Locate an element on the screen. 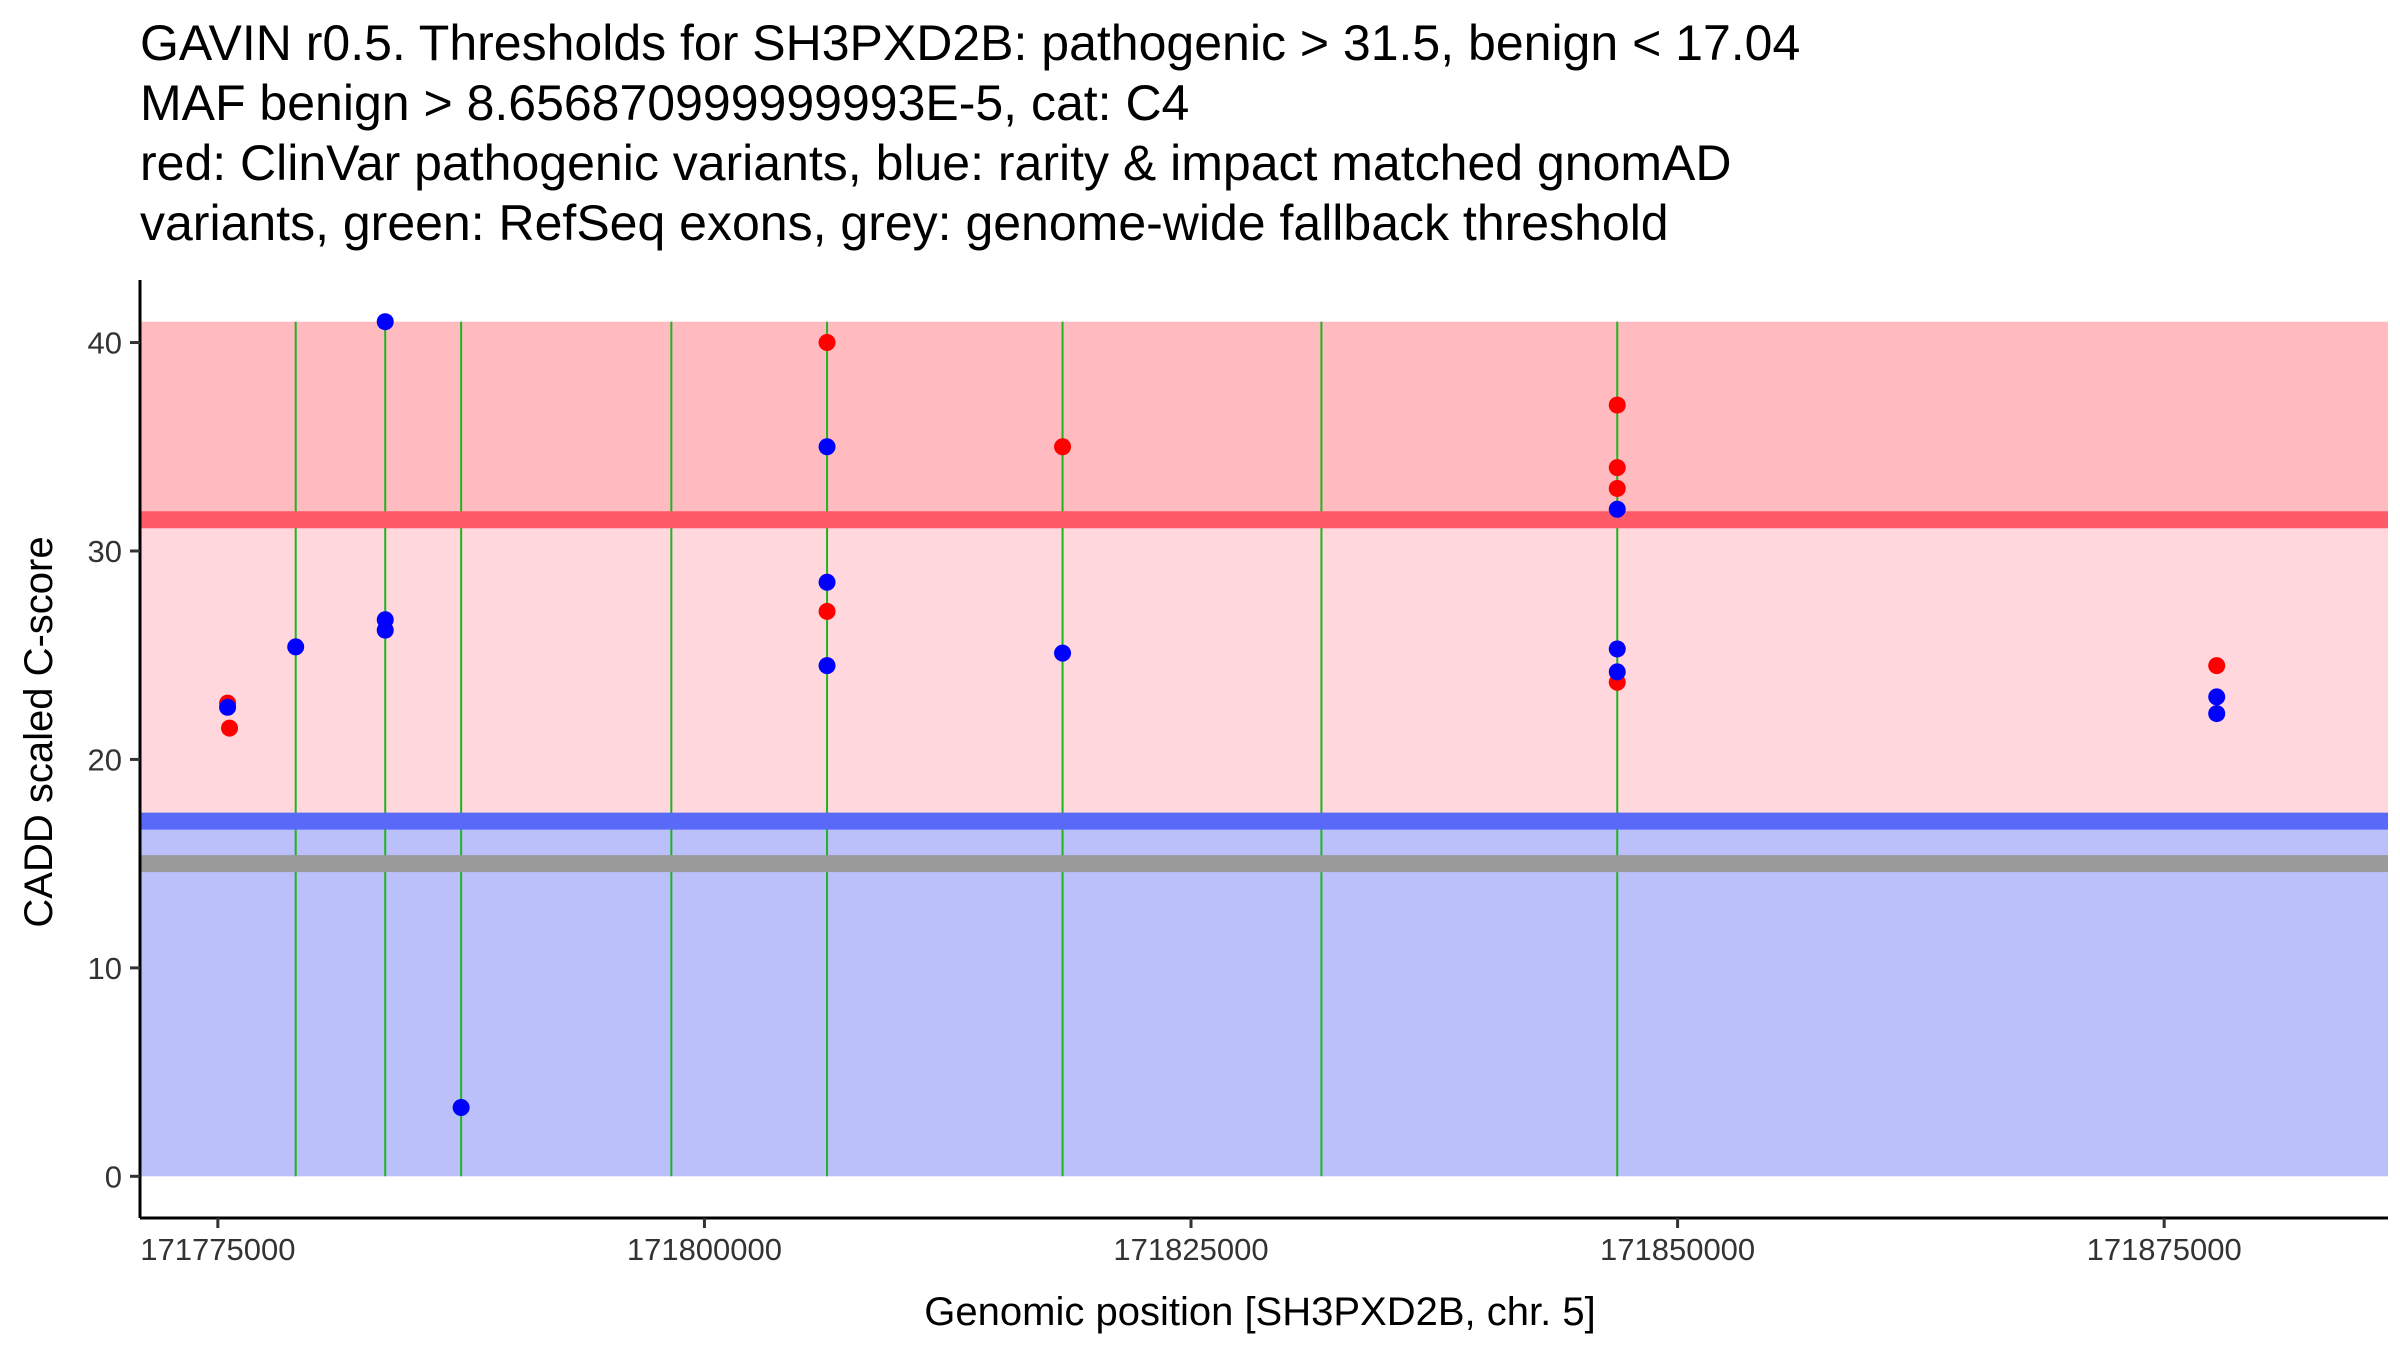 The height and width of the screenshot is (1350, 2400). x-tick-label-3: 171825000 is located at coordinates (1190, 1249).